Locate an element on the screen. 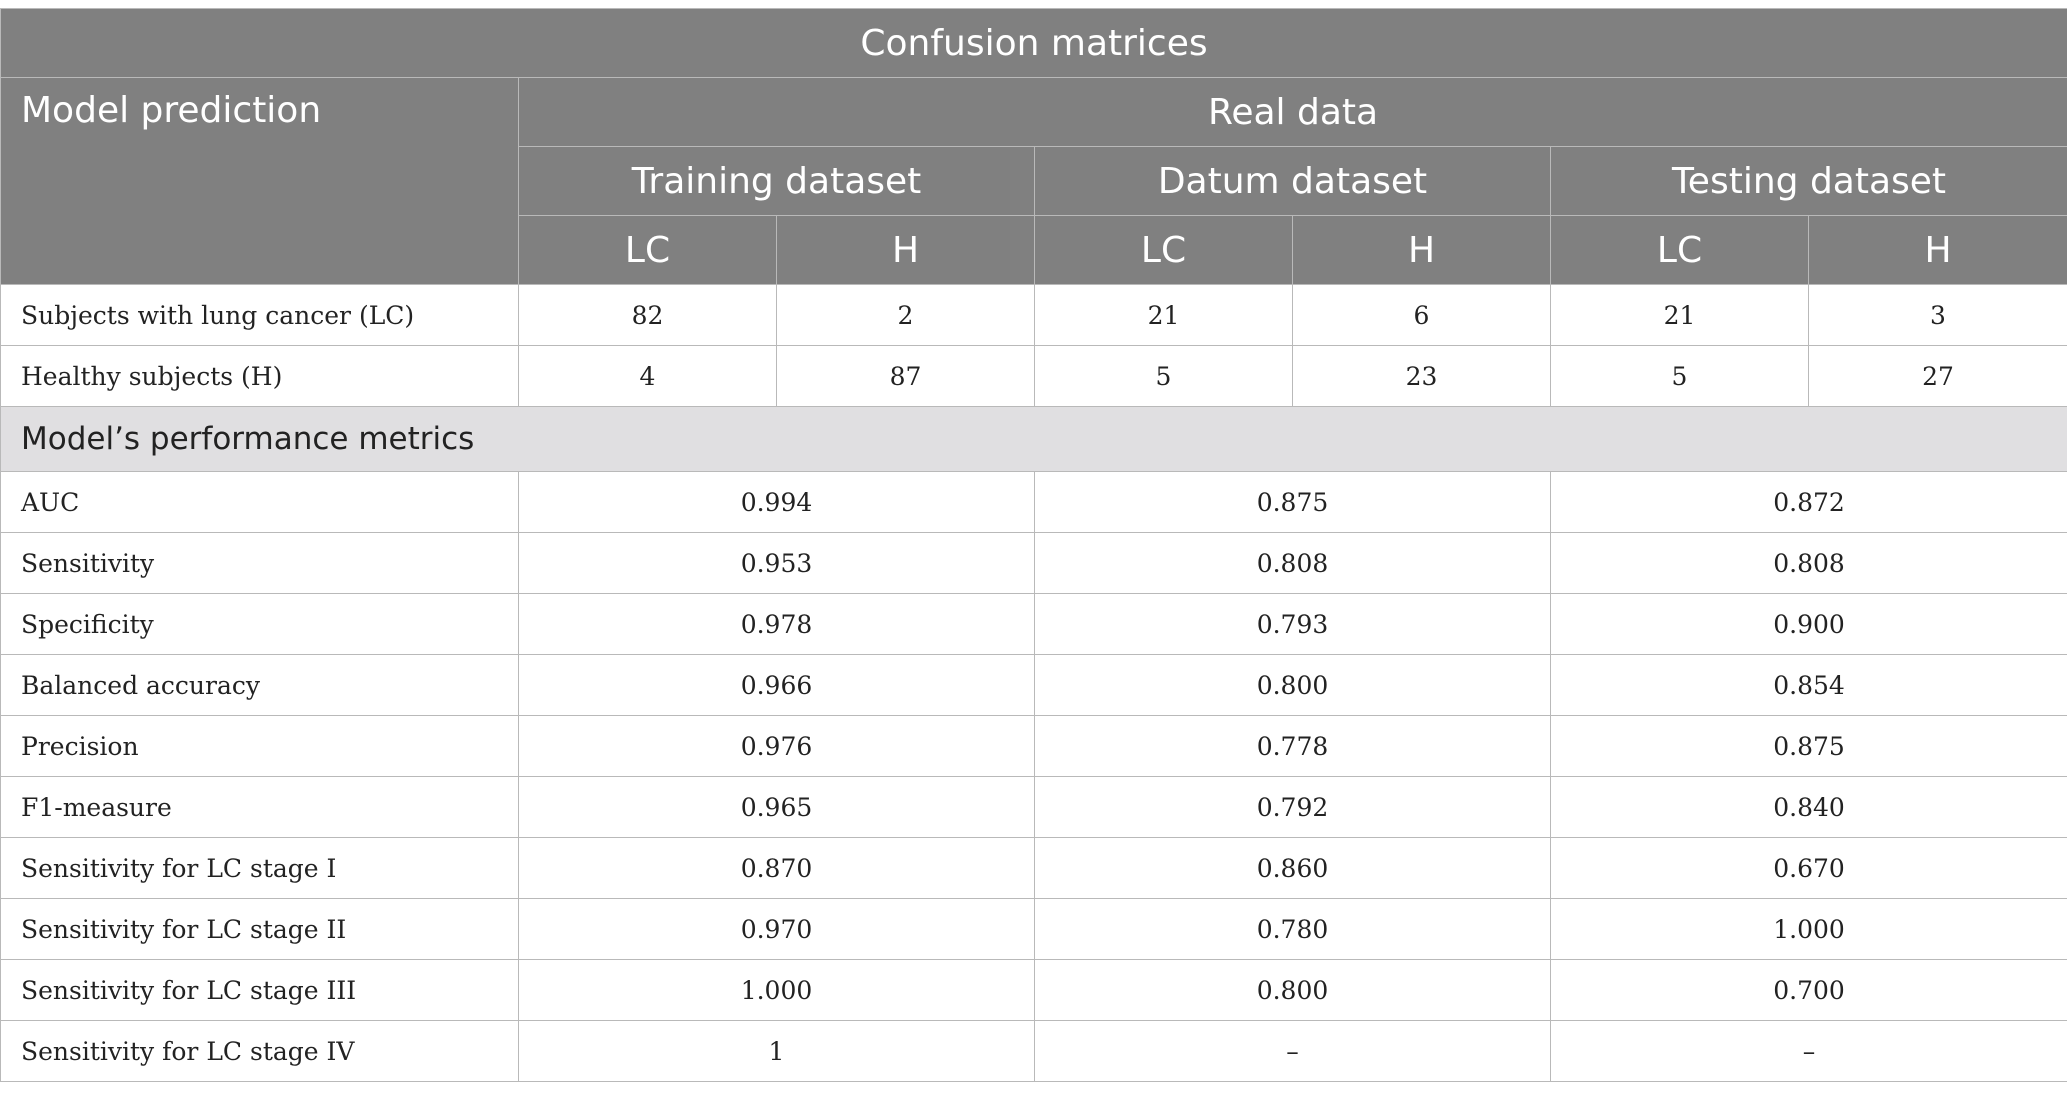 The image size is (2067, 1102). metric-value: 0.860 is located at coordinates (1292, 868).